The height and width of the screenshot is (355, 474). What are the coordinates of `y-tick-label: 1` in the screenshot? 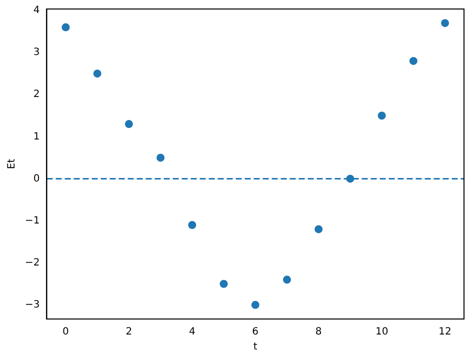 It's located at (36, 136).